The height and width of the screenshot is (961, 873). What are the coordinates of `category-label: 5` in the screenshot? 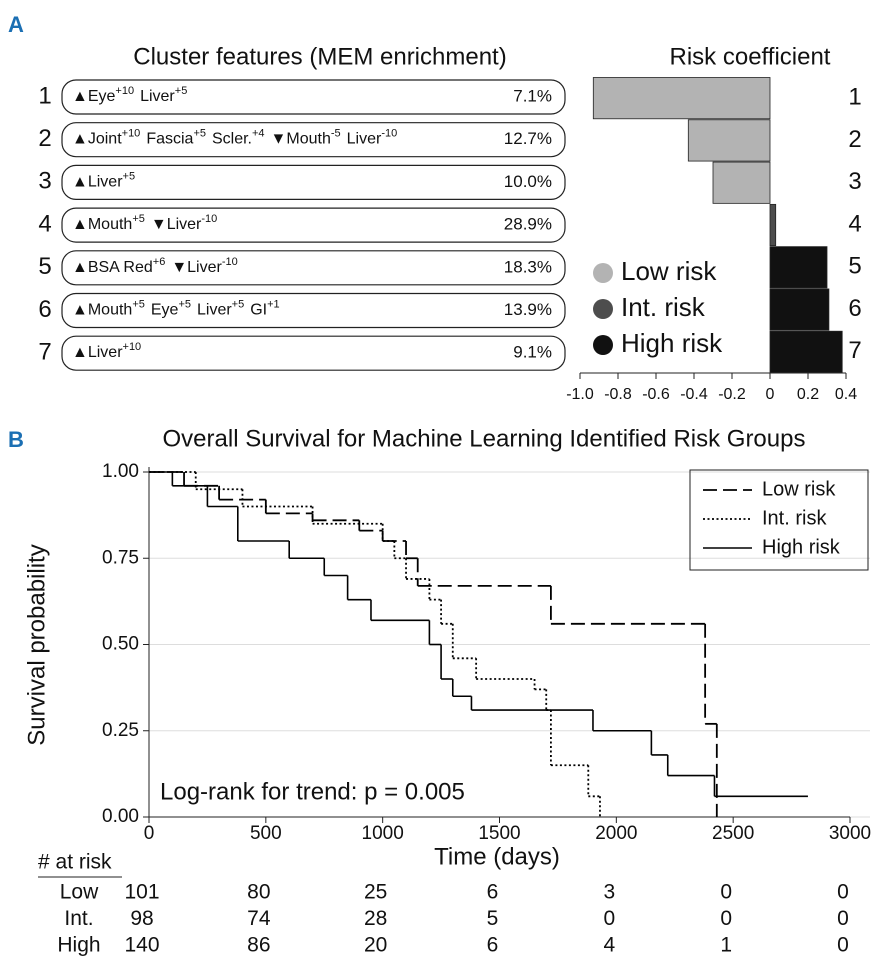 It's located at (854, 266).